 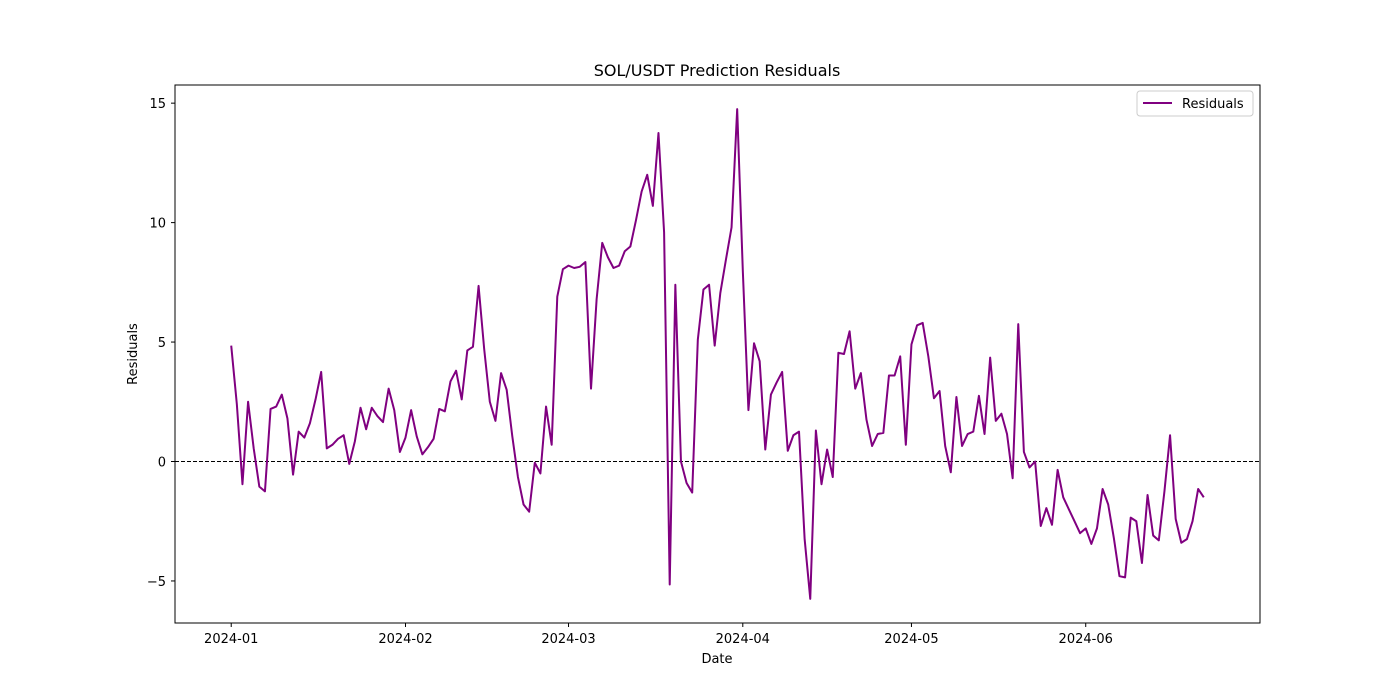 I want to click on y-tick-label: 15, so click(x=157, y=104).